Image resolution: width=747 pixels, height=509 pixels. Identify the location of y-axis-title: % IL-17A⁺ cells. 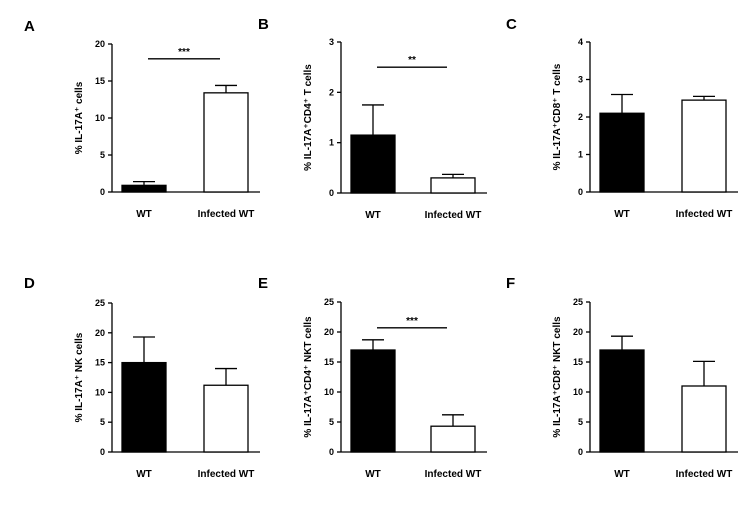
(79, 117).